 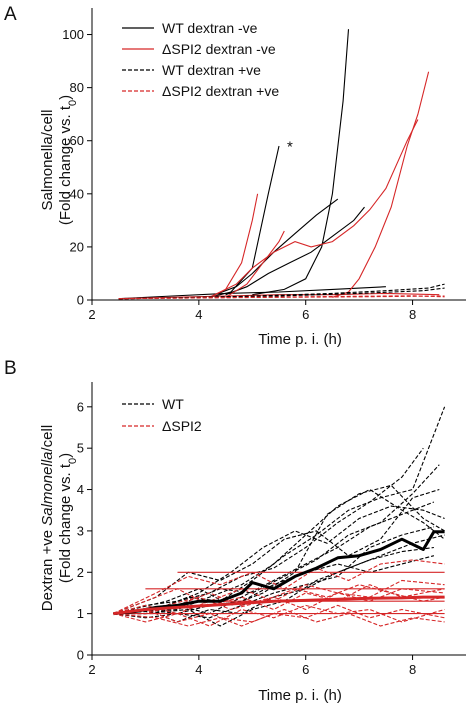 What do you see at coordinates (73, 34) in the screenshot?
I see `y-tick-label: 100` at bounding box center [73, 34].